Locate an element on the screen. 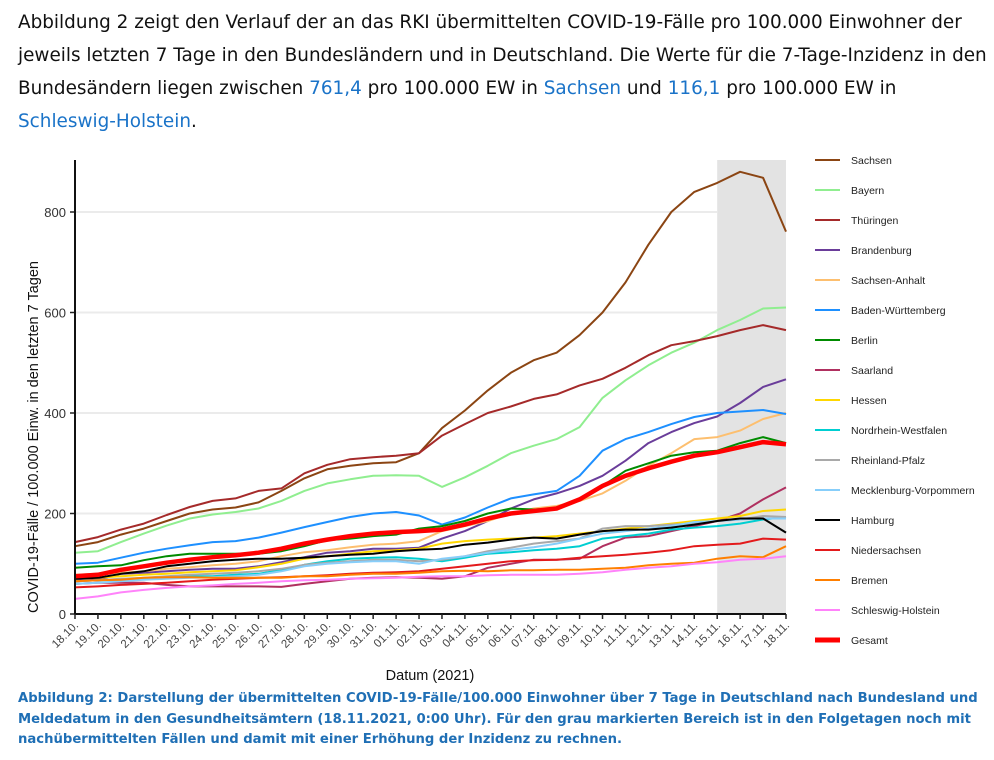 This screenshot has width=994, height=760. min-incidence-state: Schleswig-Holstein is located at coordinates (104, 121).